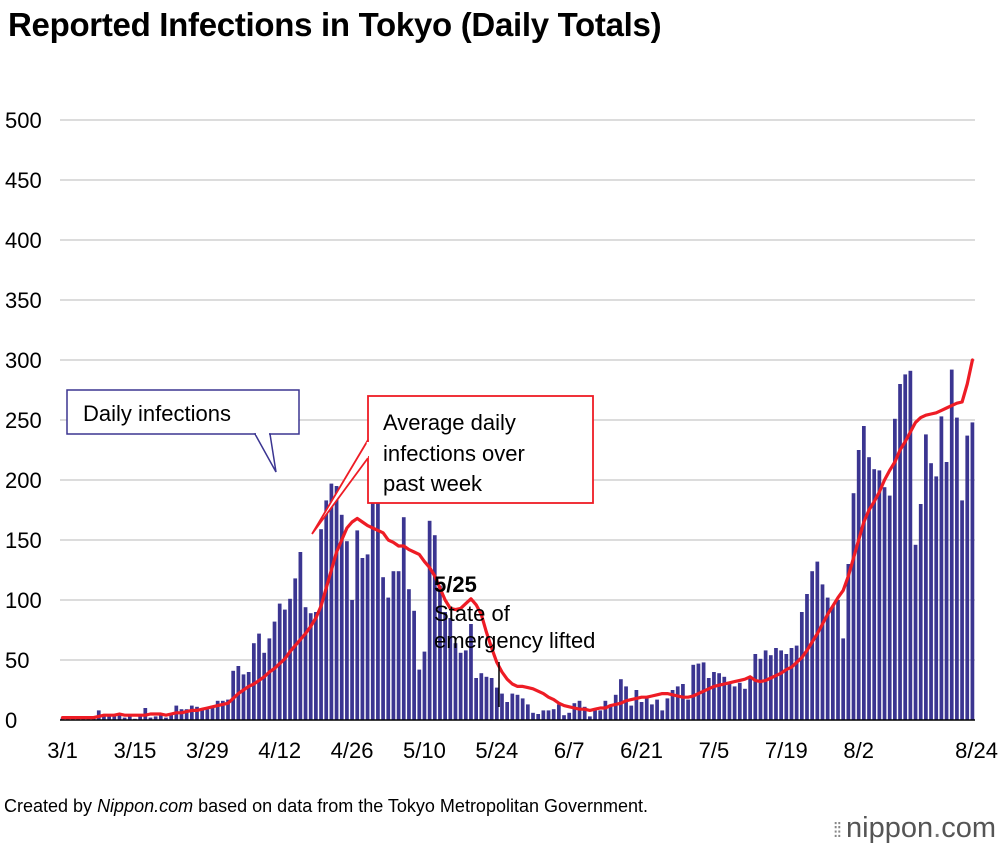  Describe the element at coordinates (157, 413) in the screenshot. I see `daily-callout-text: Daily infections` at that location.